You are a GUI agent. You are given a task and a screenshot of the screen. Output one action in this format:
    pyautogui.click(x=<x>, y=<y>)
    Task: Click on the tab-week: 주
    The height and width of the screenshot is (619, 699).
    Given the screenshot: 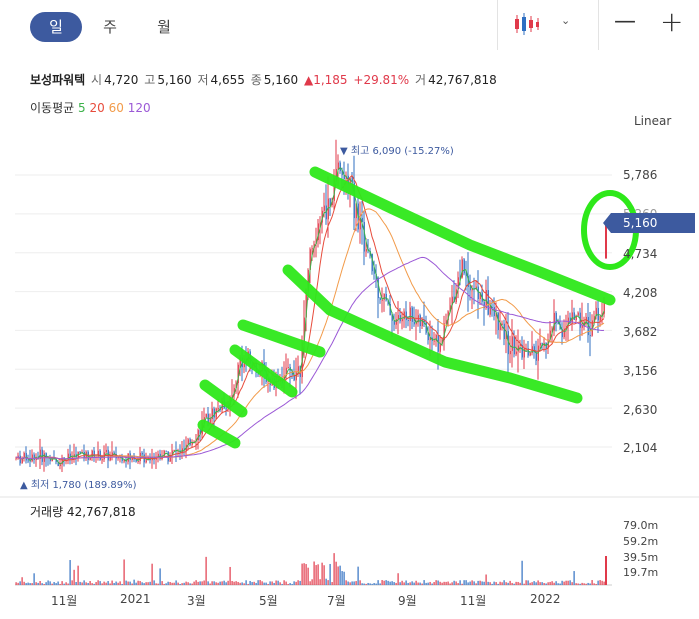 What is the action you would take?
    pyautogui.click(x=110, y=27)
    